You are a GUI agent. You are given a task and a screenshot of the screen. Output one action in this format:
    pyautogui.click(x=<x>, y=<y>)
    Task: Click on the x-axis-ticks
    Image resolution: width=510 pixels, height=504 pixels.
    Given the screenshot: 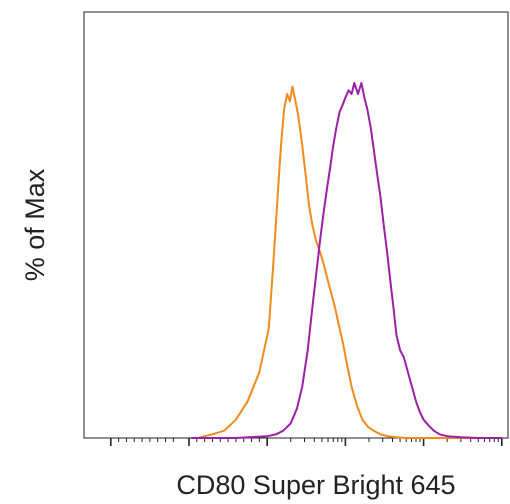 What is the action you would take?
    pyautogui.click(x=306, y=442)
    